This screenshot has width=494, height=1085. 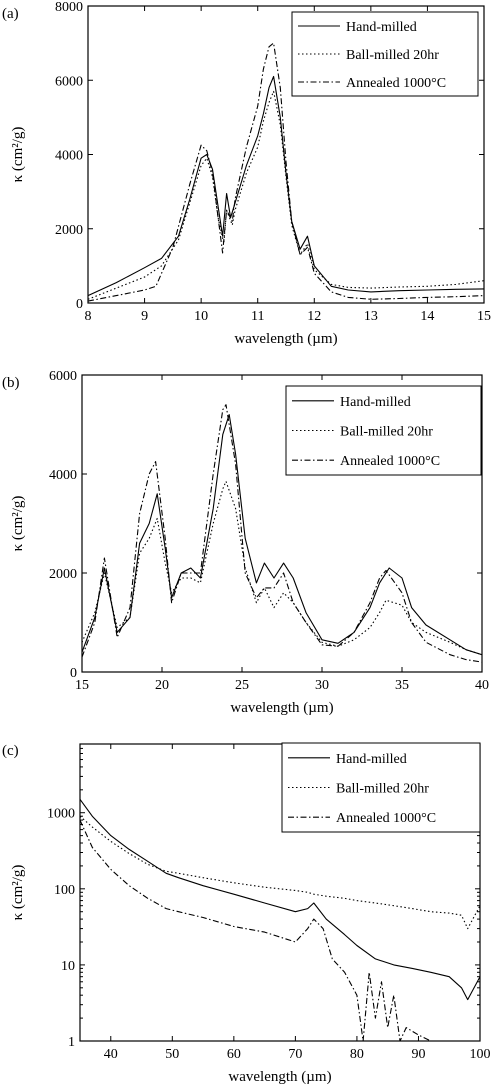 I want to click on x-tick-label: 9, so click(x=144, y=316).